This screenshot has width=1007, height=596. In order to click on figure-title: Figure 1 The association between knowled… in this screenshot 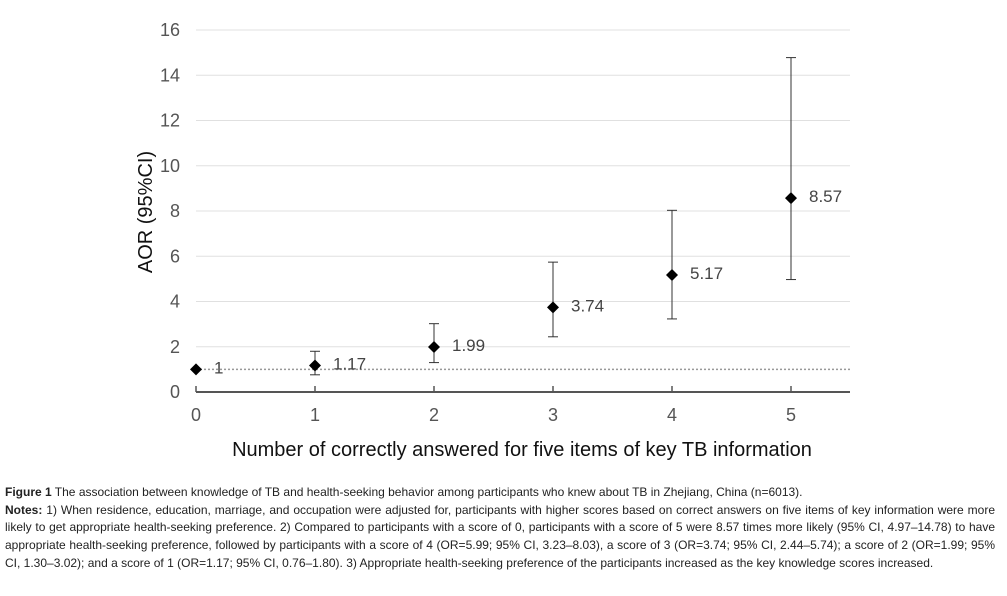, I will do `click(500, 493)`.